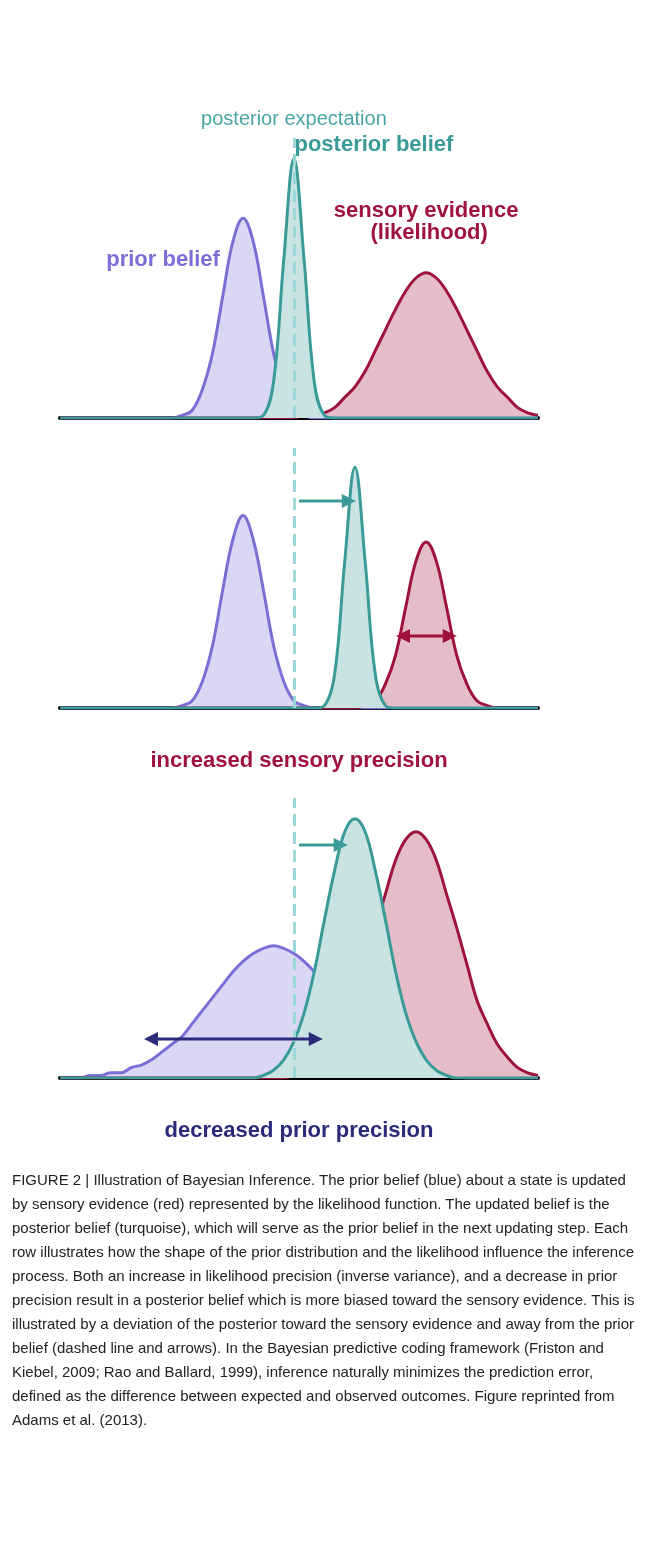 The image size is (652, 1542). Describe the element at coordinates (299, 759) in the screenshot. I see `x-axis-title: increased sensory precision` at that location.